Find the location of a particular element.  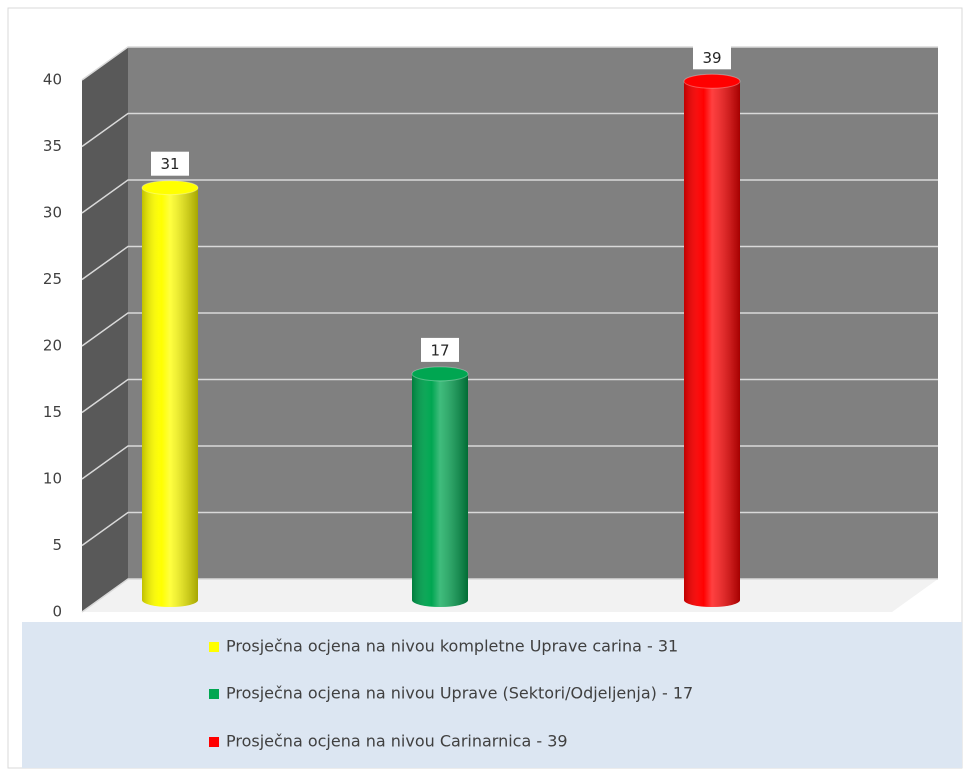

y-tick-label: 25 is located at coordinates (52, 279).